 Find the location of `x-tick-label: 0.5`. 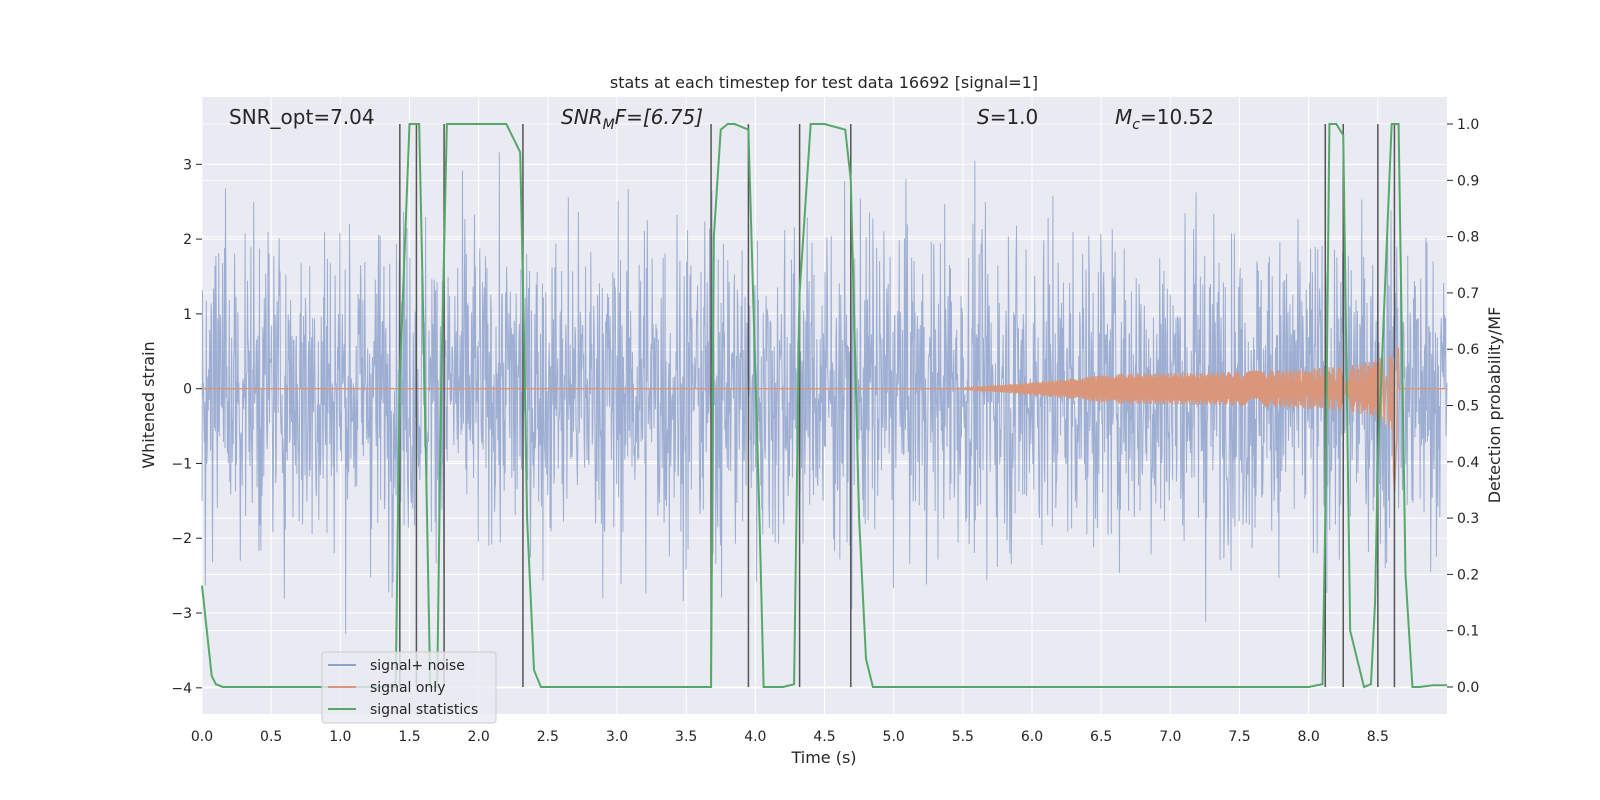

x-tick-label: 0.5 is located at coordinates (271, 737).